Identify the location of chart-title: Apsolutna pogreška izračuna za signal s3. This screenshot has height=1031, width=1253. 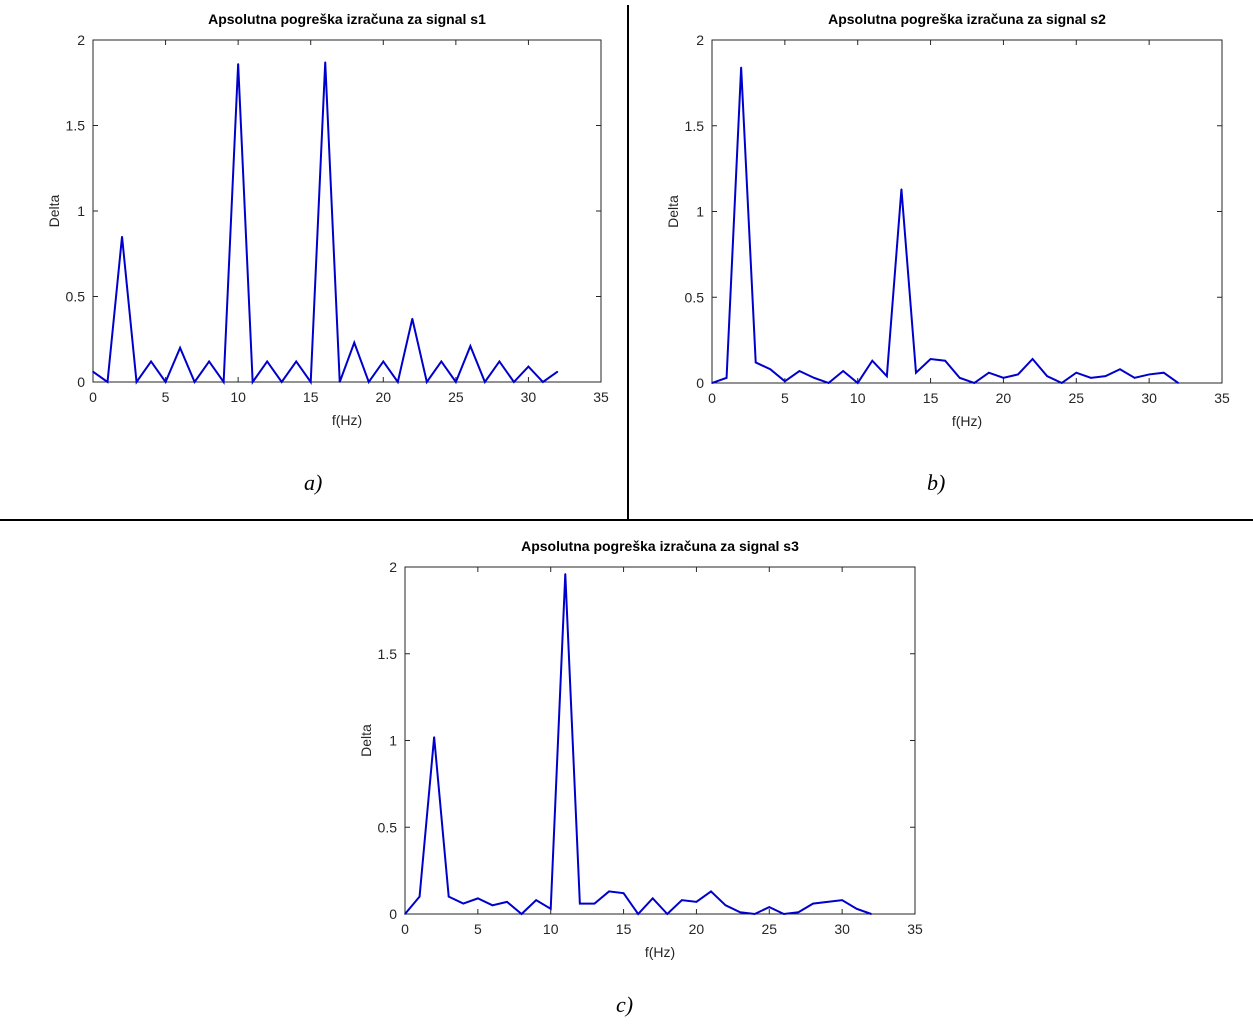
(660, 546).